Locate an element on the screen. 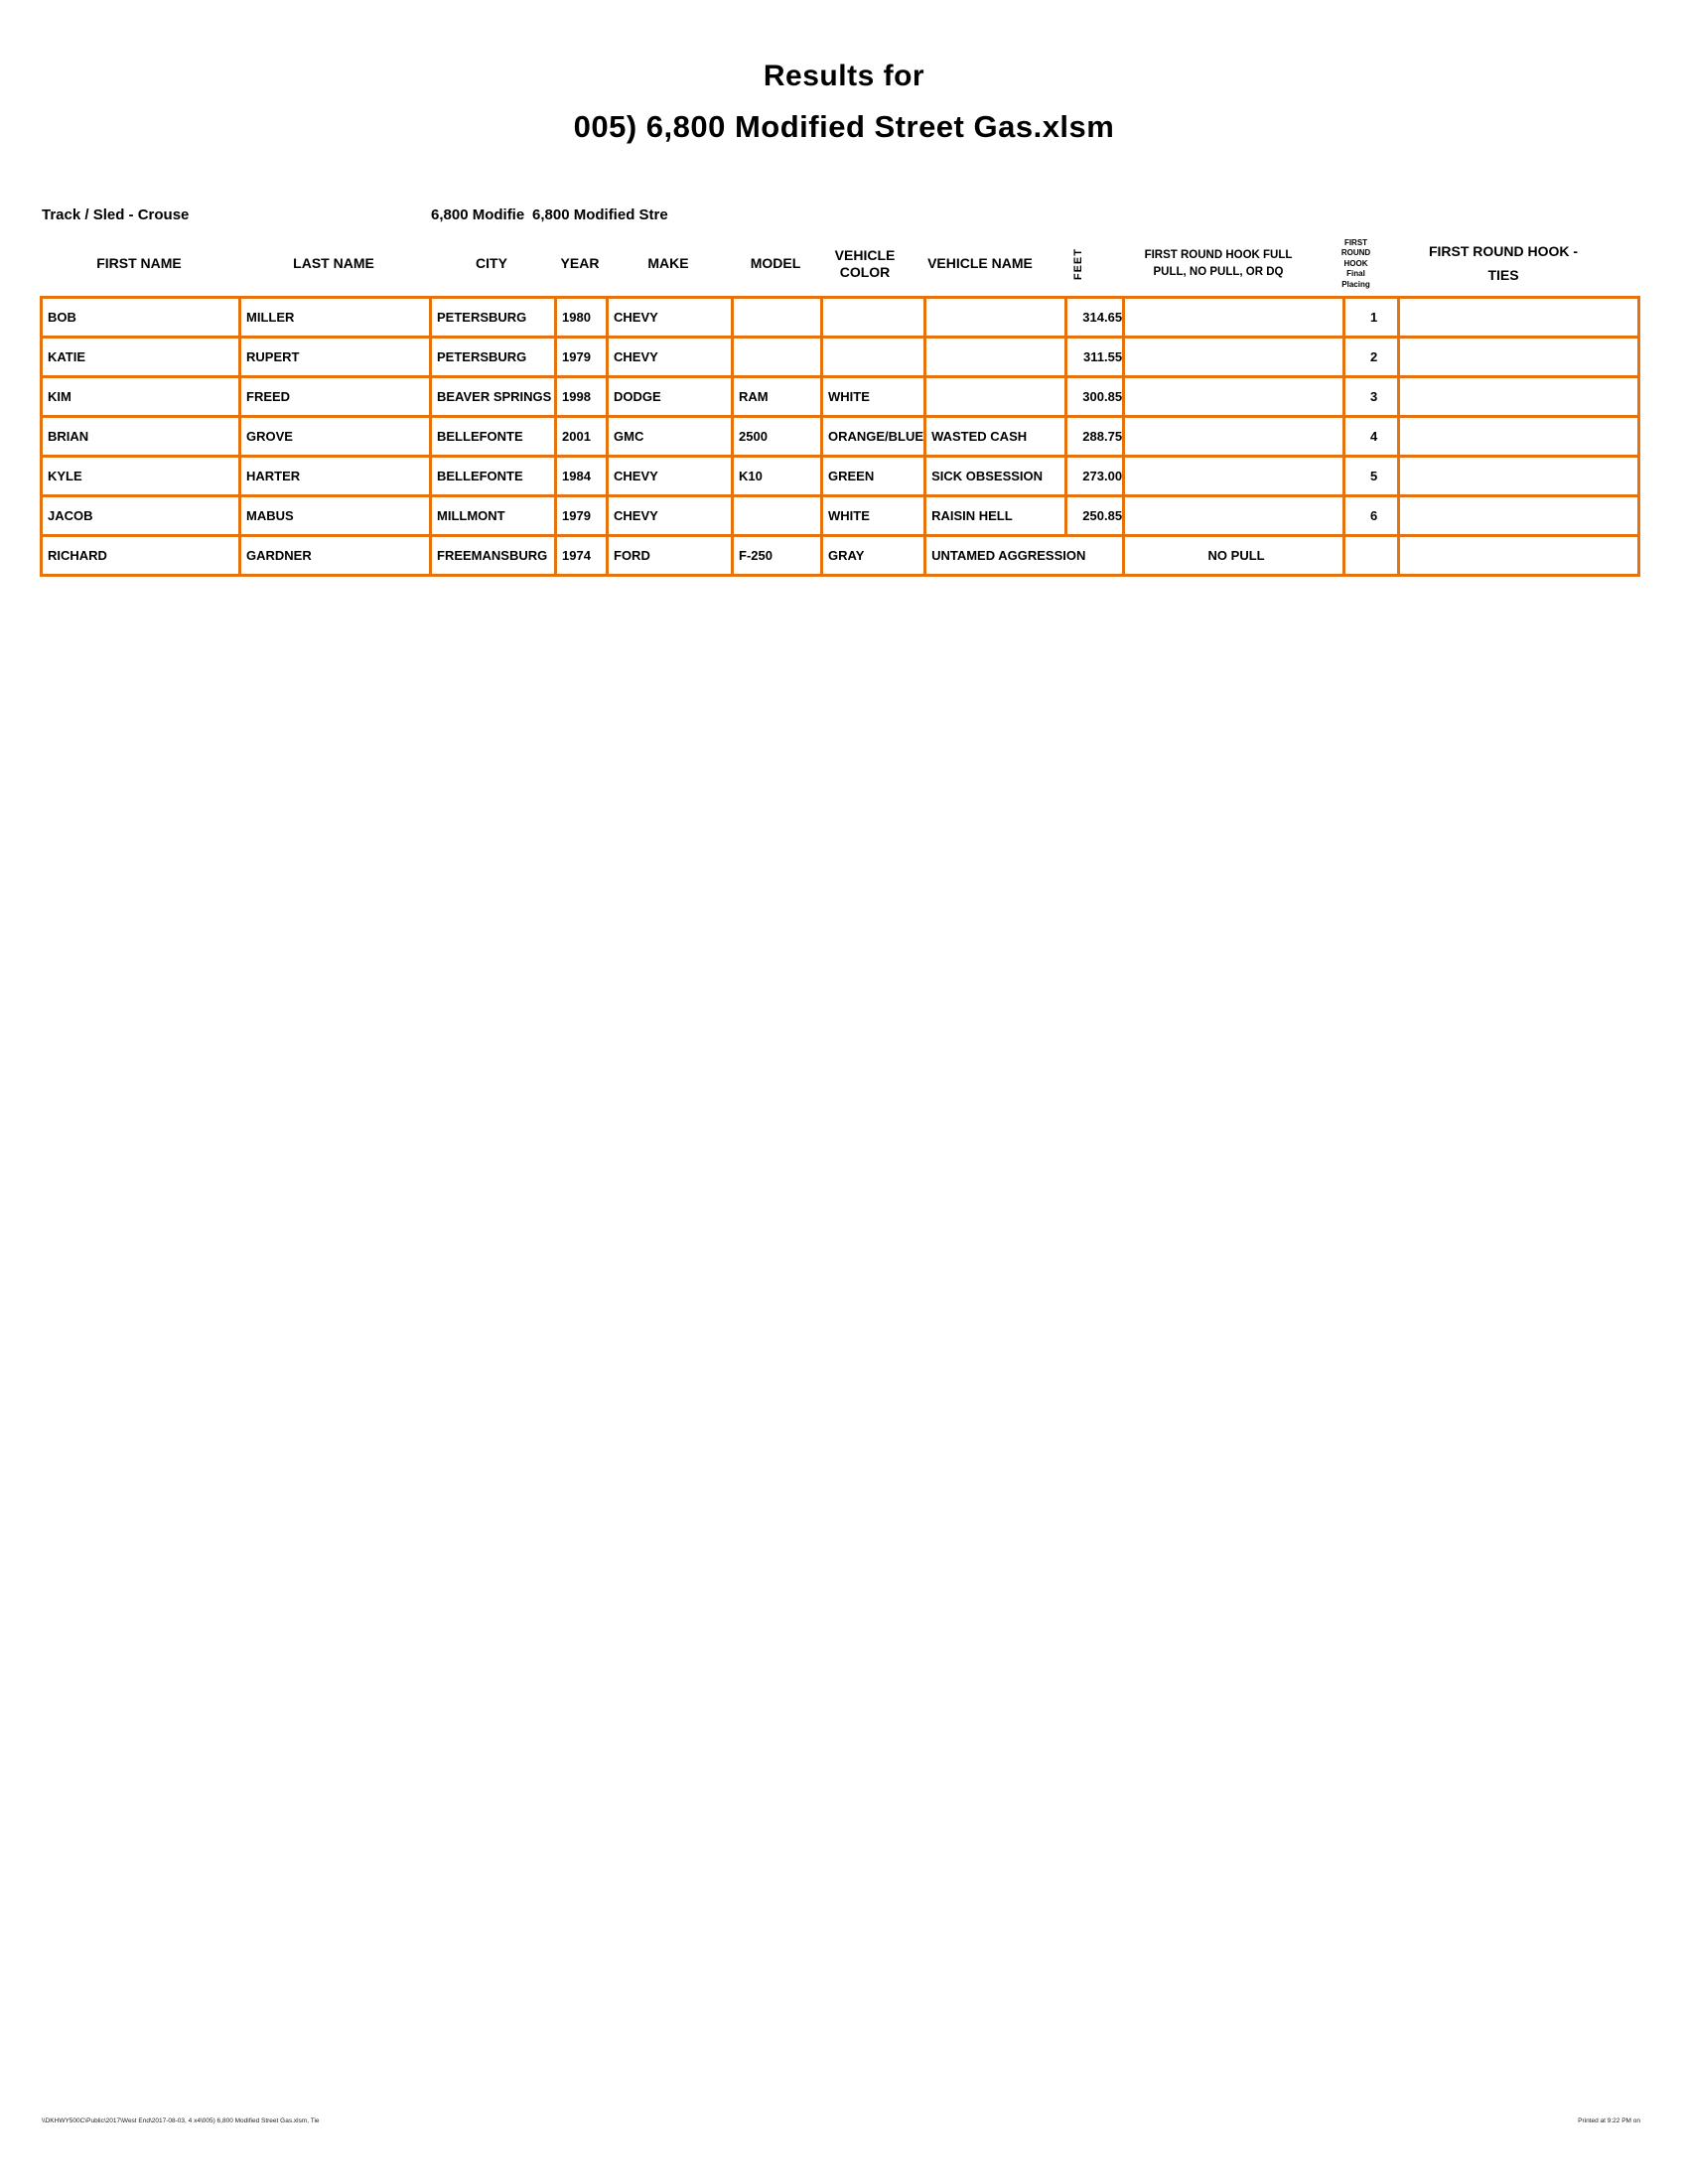 The image size is (1688, 2184). table-cell: 1998 is located at coordinates (581, 396).